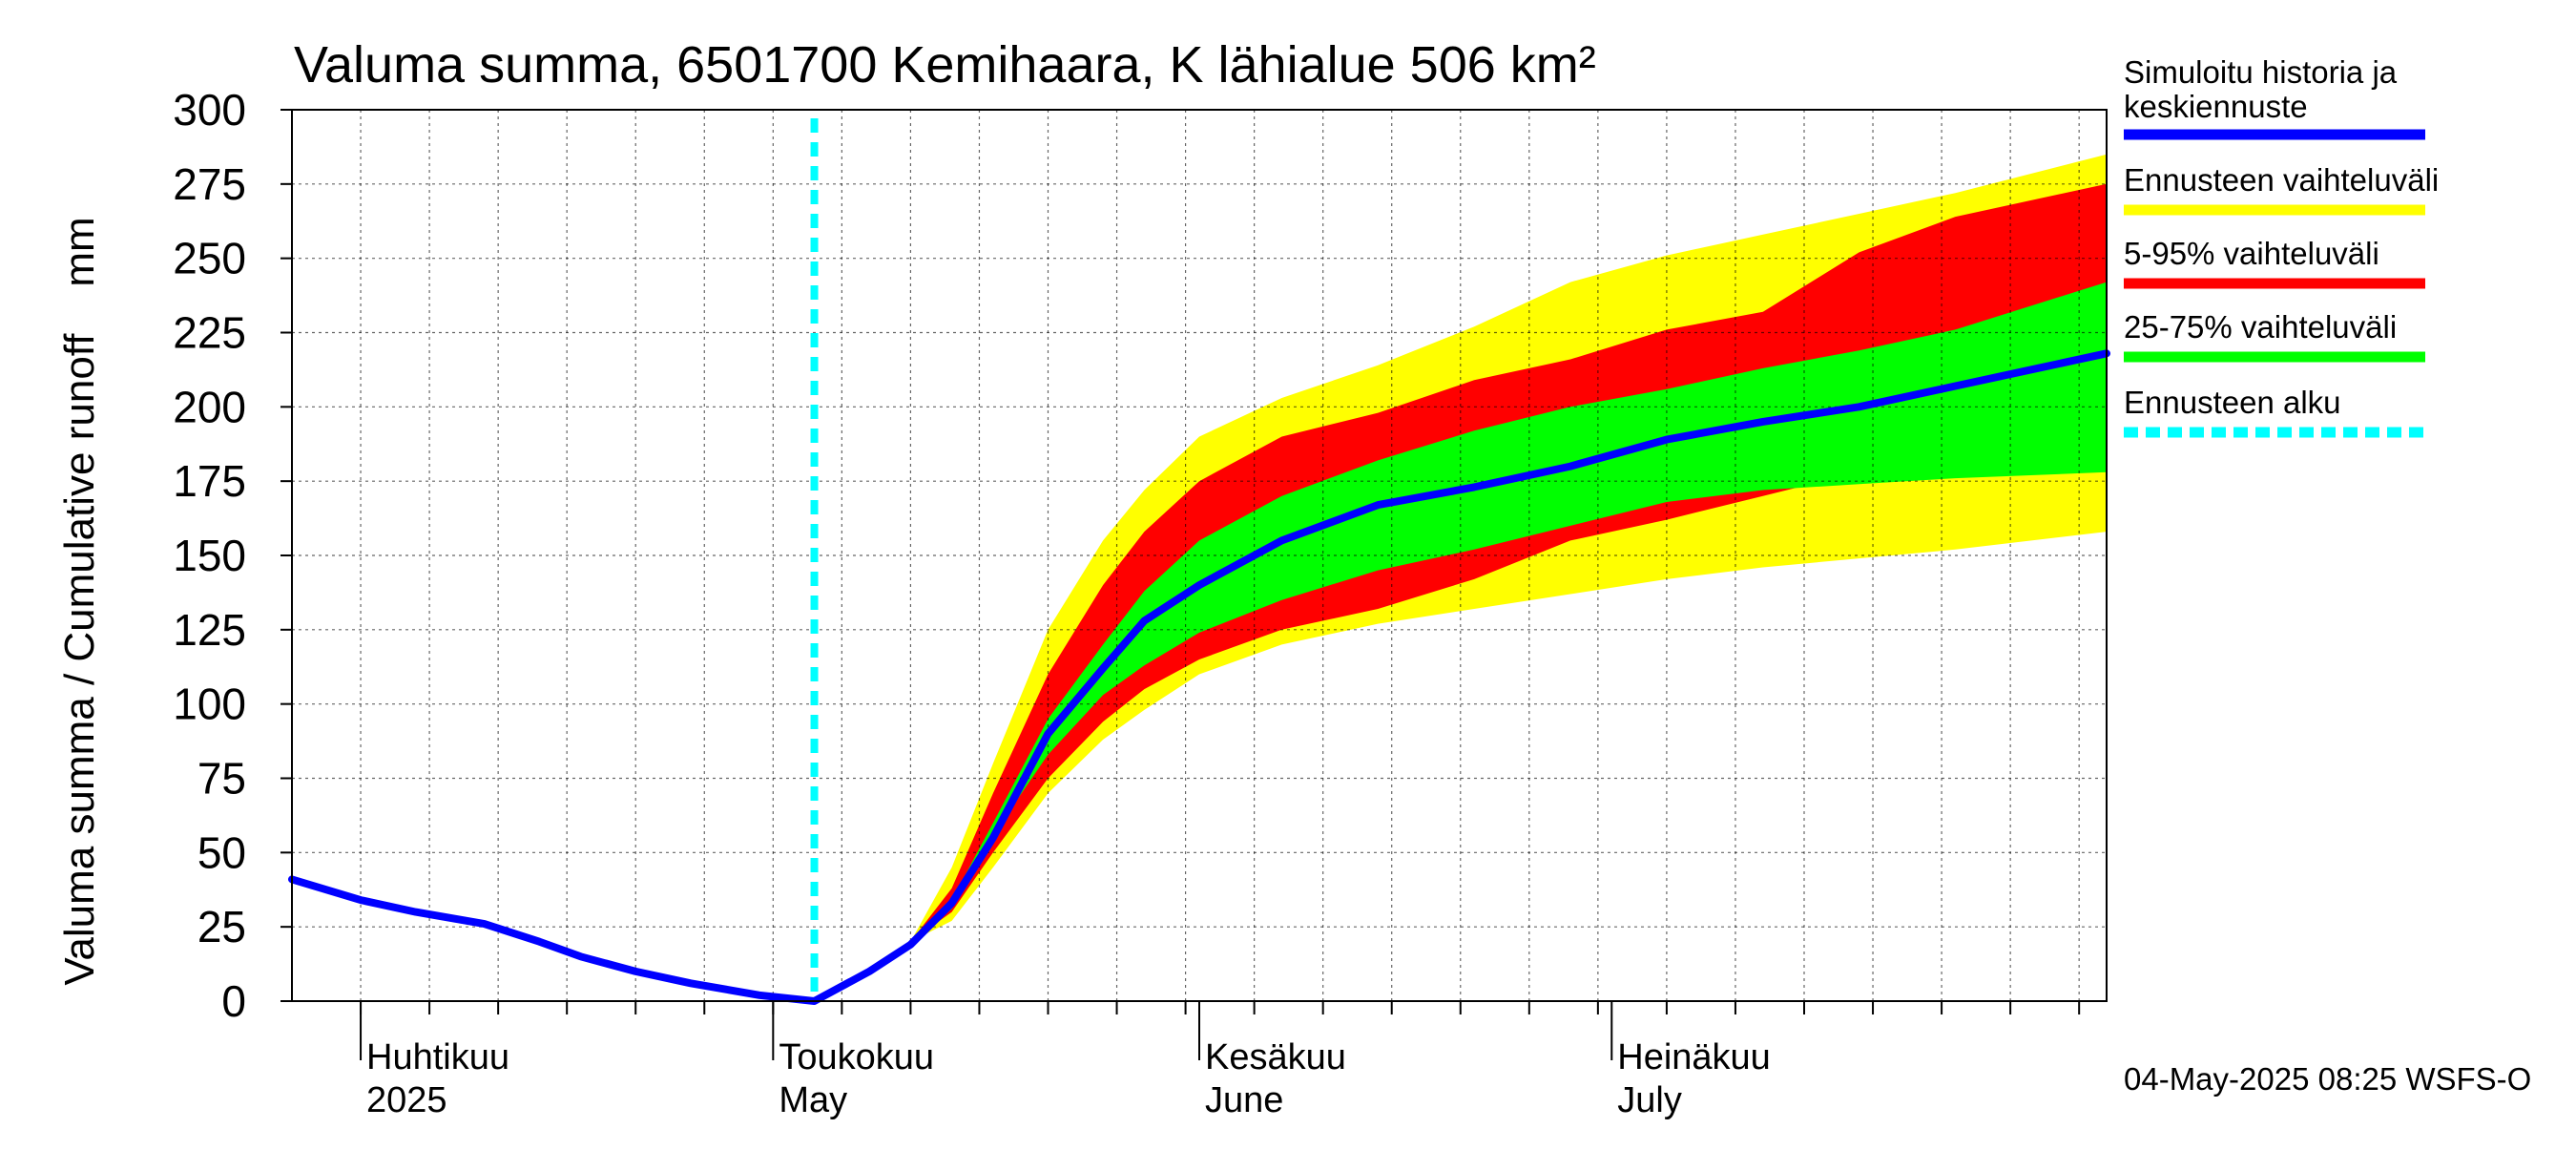  Describe the element at coordinates (2327, 1079) in the screenshot. I see `footer-timestamp: 04-May-2025 08:25 WSFS-O` at that location.